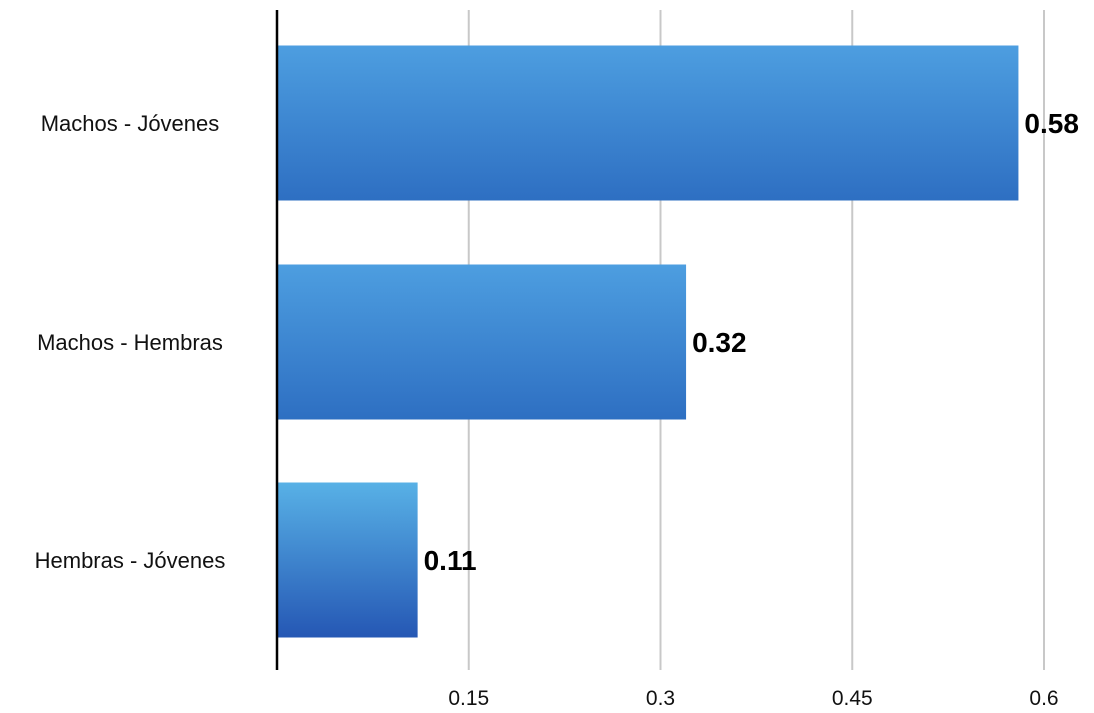 The height and width of the screenshot is (713, 1094). I want to click on category-label: Hembras - Jóvenes, so click(130, 560).